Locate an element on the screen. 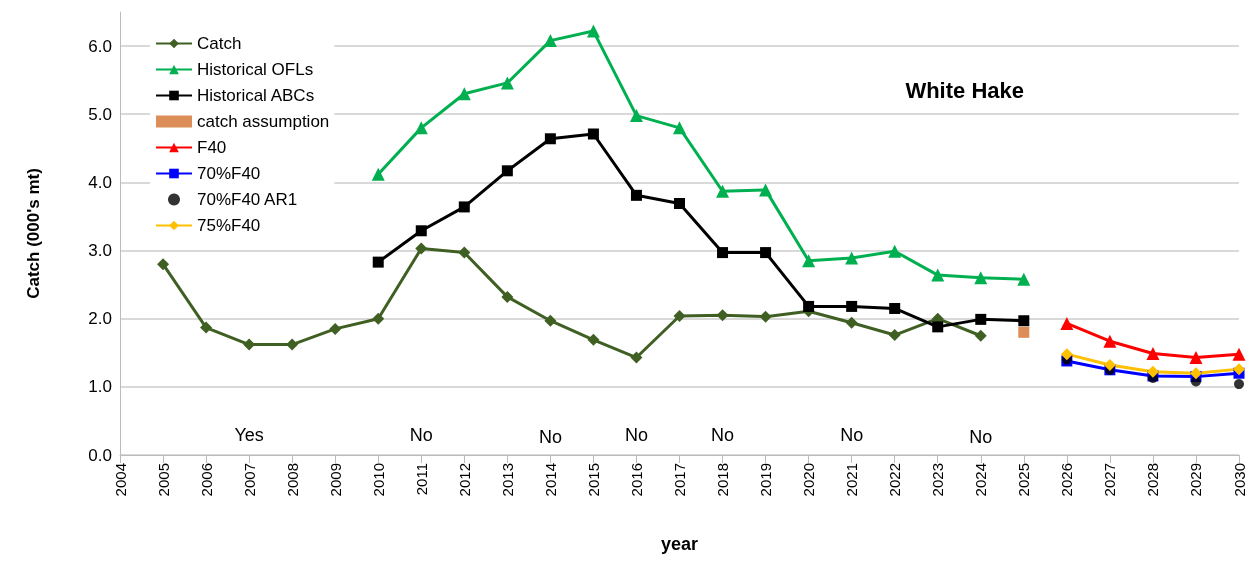 This screenshot has width=1247, height=570. y-tick-label: 0.0 is located at coordinates (100, 455).